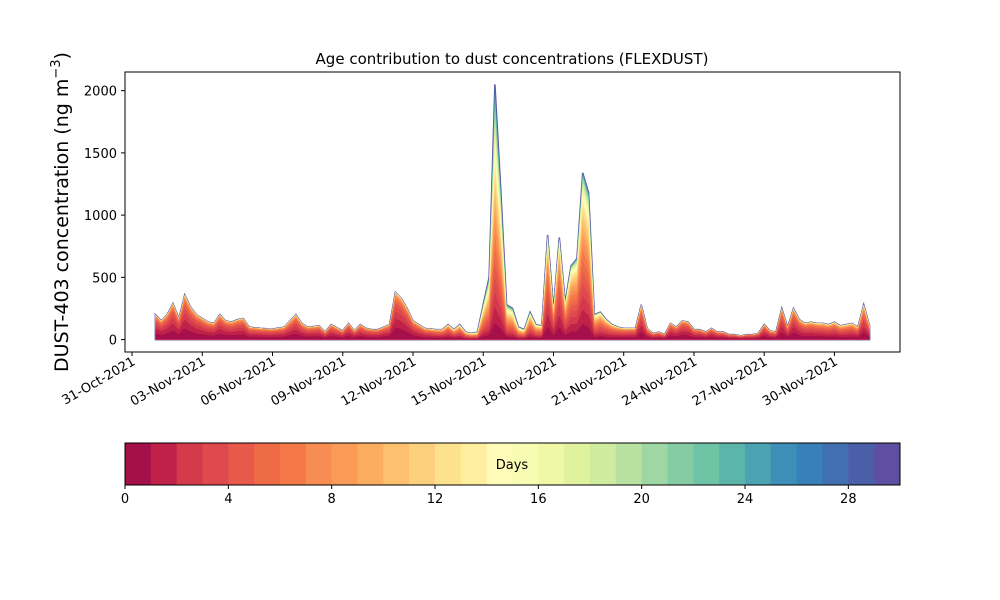 The height and width of the screenshot is (600, 1000). I want to click on svg-text:DUST-403 concentration (ng m−3: DUST-403 concentration (ng m−3), so click(61, 212).